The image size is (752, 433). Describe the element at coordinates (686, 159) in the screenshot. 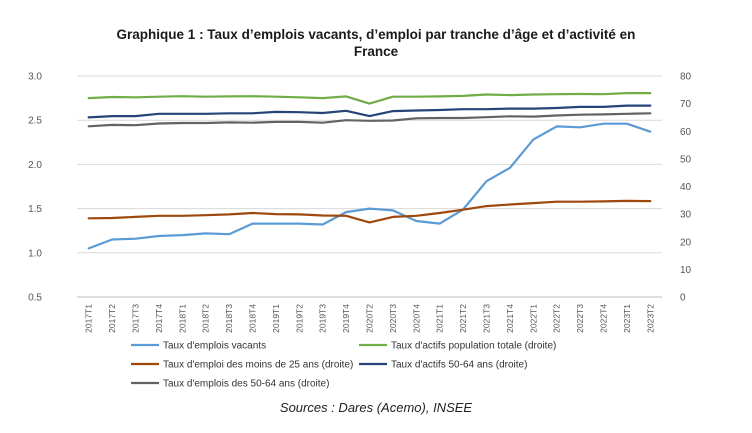

I see `right-tick-label: 50` at that location.